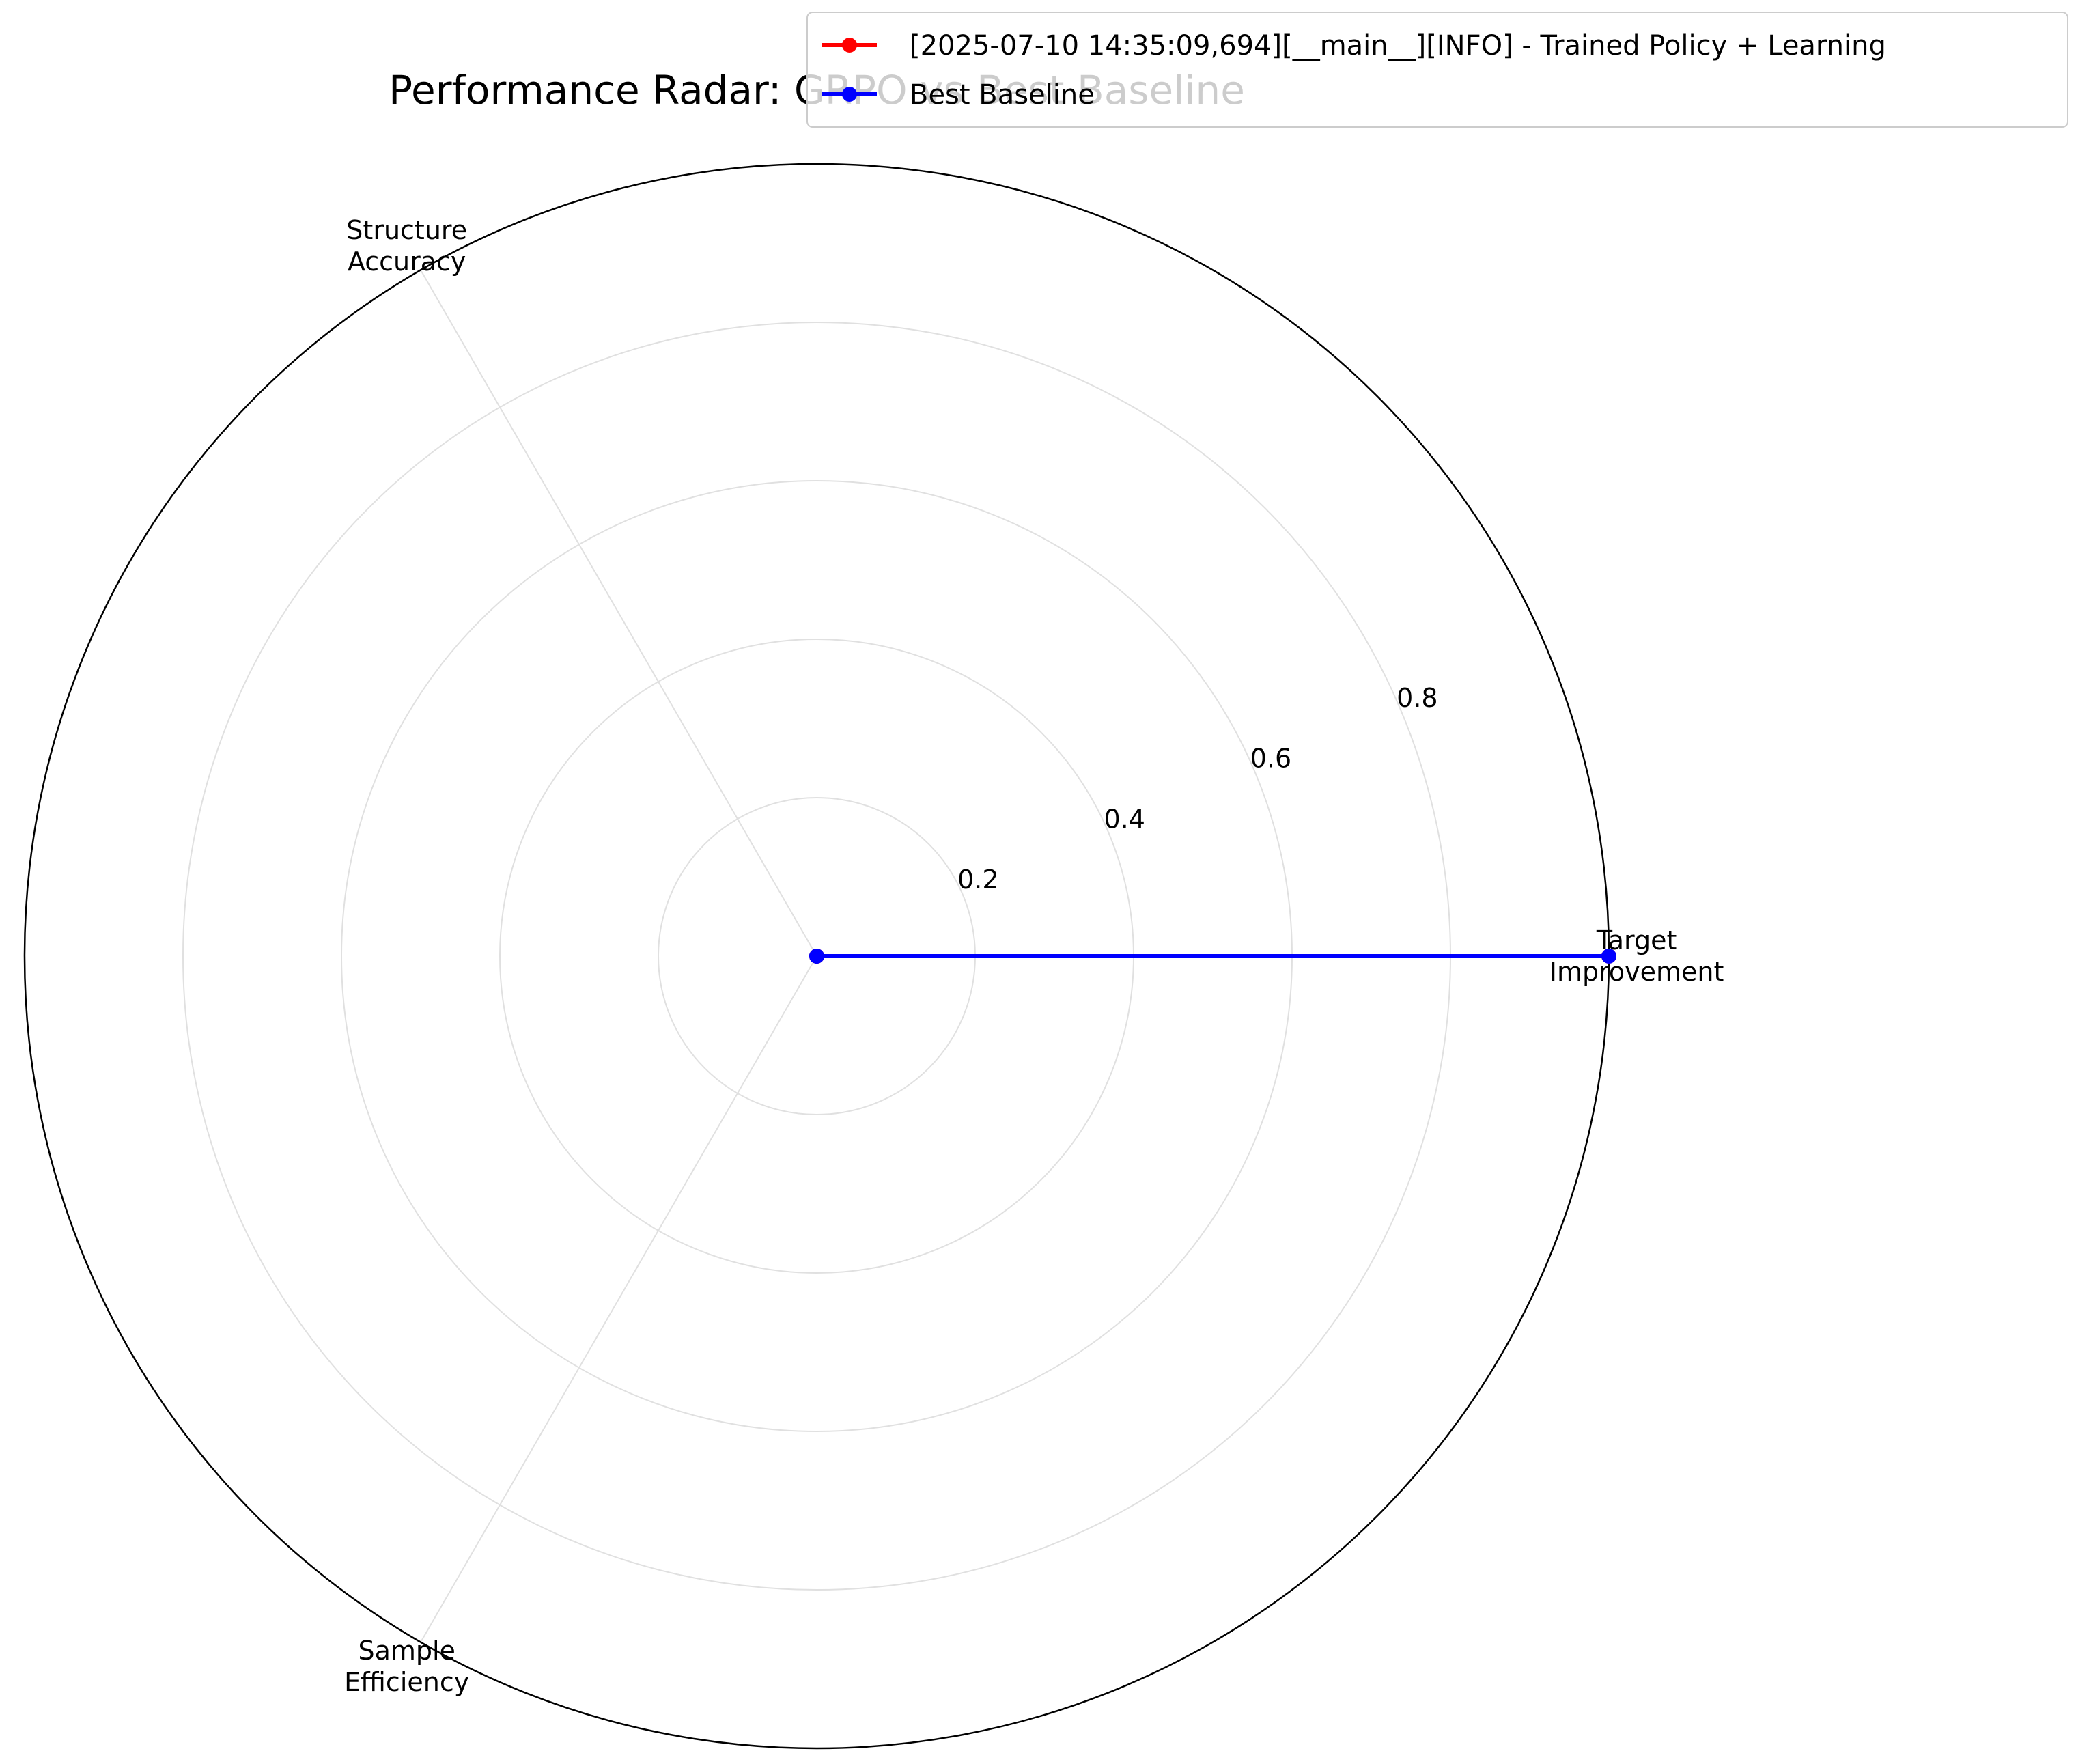  I want to click on axis-category-label: Target Improvement, so click(1636, 956).